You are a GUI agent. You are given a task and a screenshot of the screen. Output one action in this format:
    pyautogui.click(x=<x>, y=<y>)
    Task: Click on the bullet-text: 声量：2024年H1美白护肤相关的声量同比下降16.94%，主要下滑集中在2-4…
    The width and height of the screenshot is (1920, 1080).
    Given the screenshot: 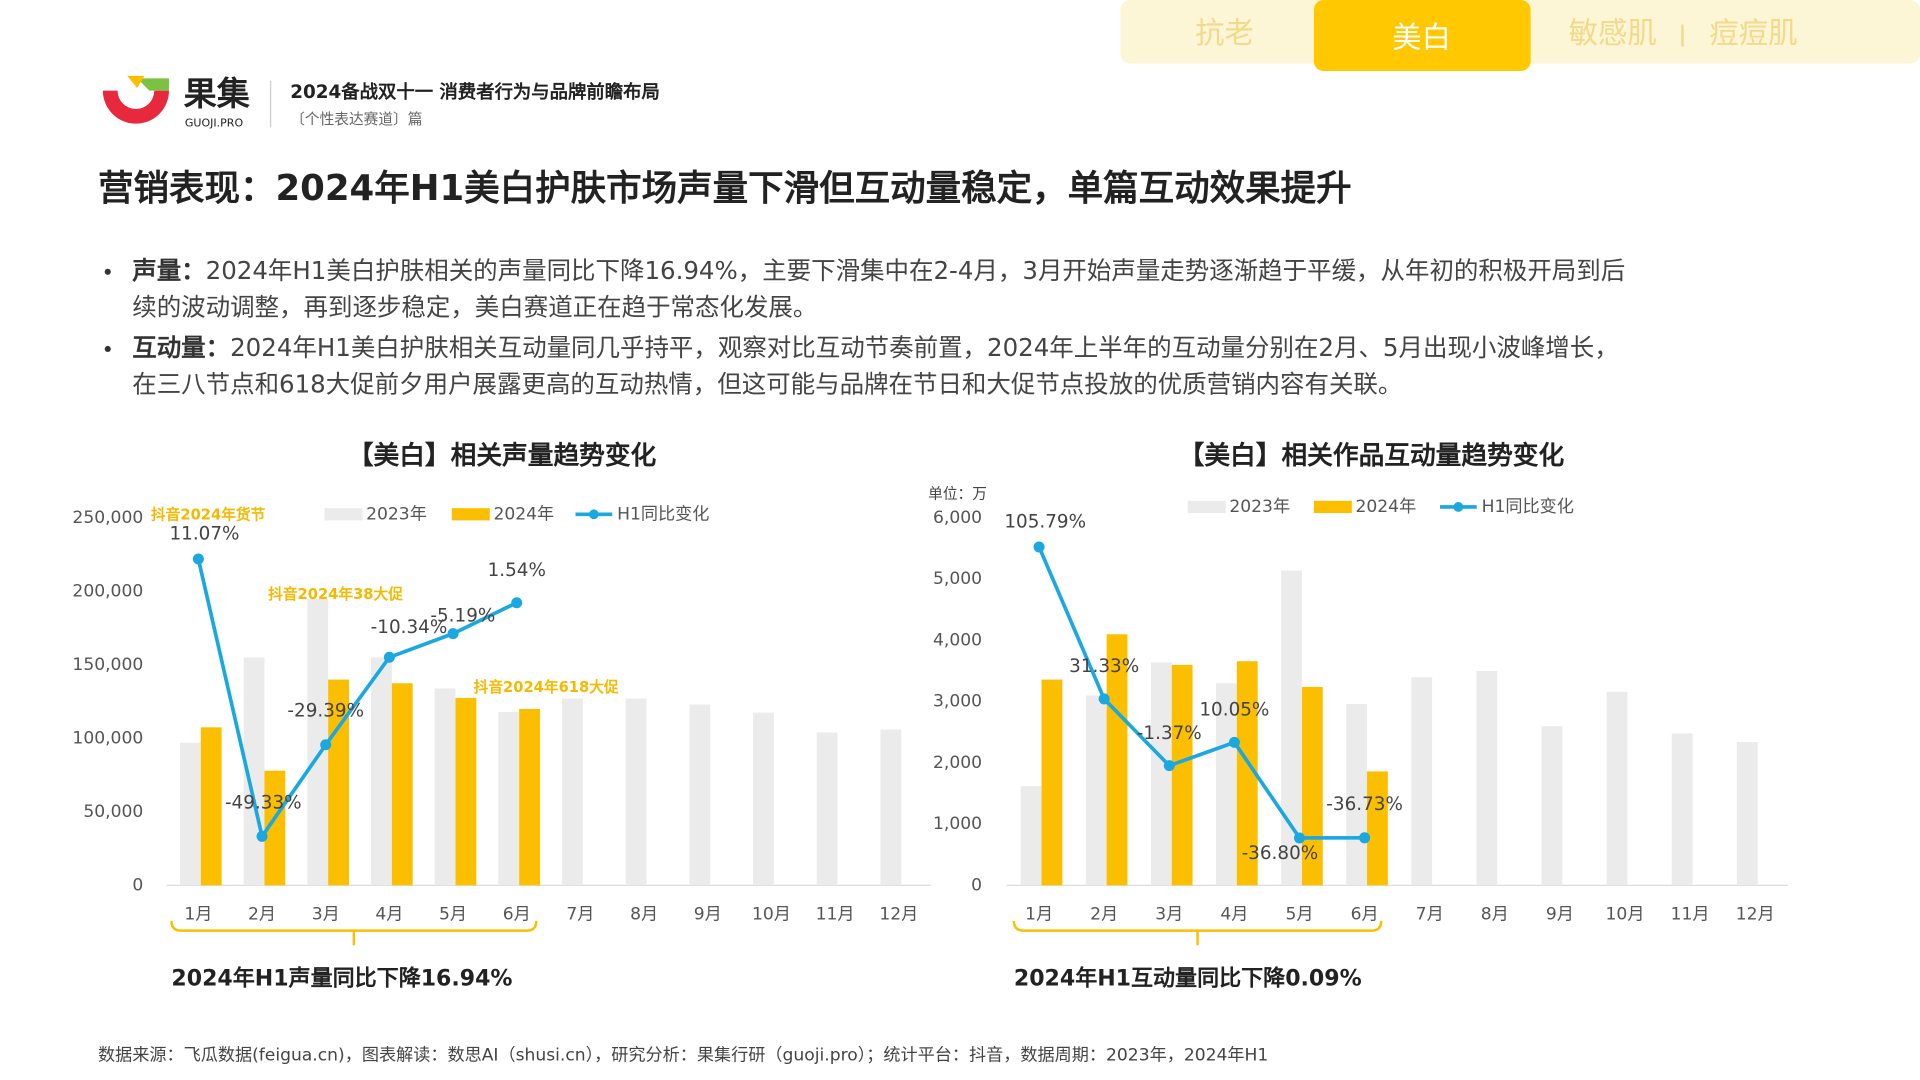 What is the action you would take?
    pyautogui.click(x=878, y=270)
    